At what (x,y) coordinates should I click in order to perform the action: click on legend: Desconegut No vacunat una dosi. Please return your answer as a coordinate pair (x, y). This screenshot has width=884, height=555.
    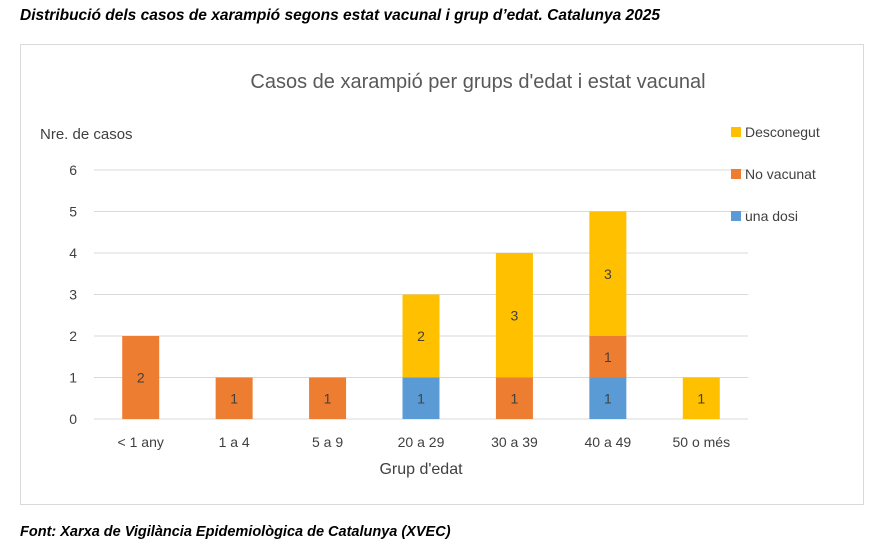
    Looking at the image, I should click on (775, 174).